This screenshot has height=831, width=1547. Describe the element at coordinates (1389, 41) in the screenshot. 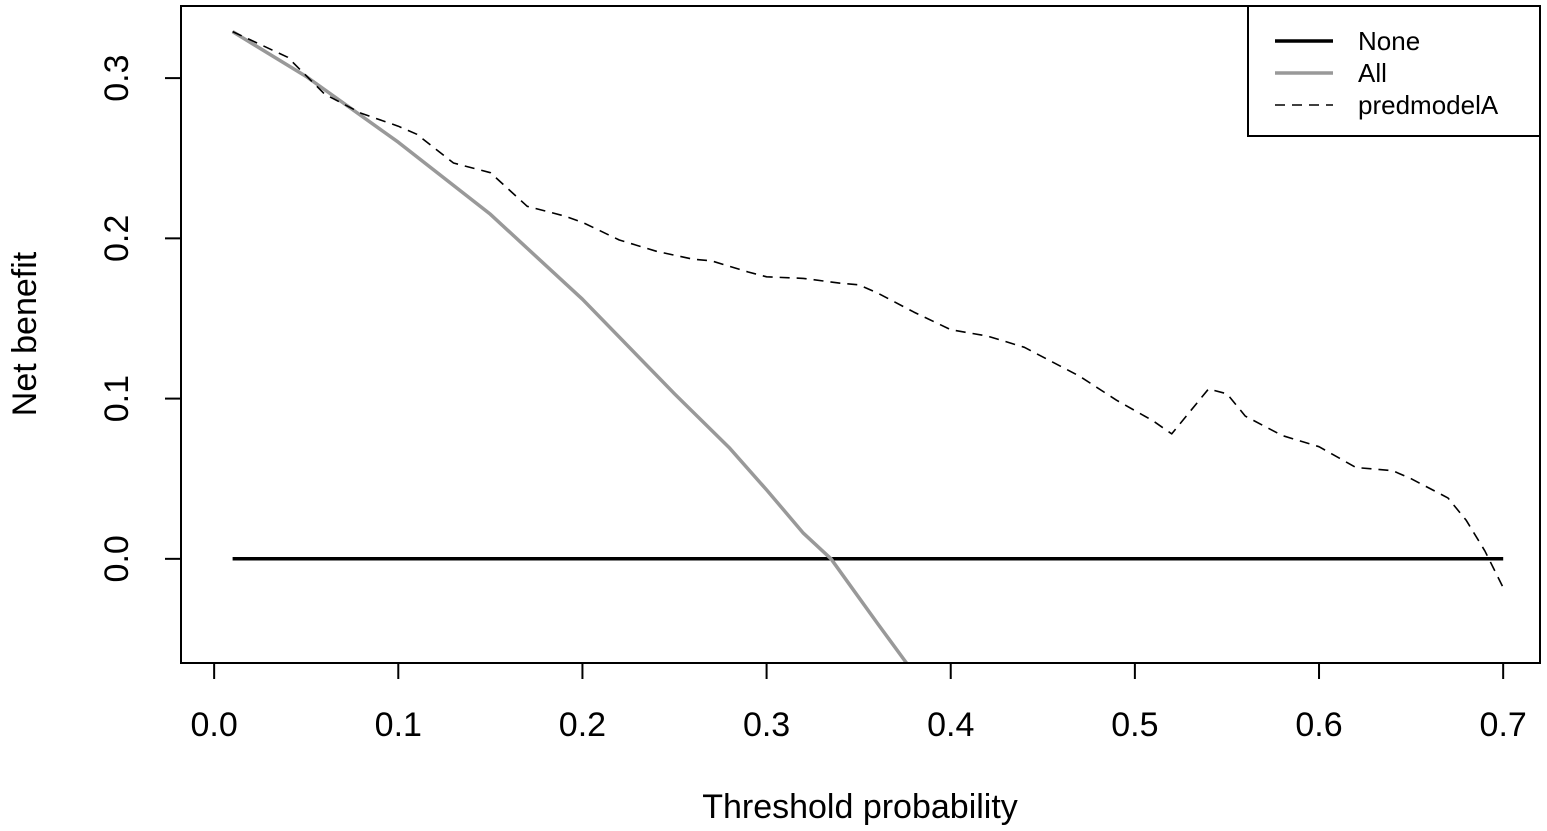

I see `legend-label-none: None` at that location.